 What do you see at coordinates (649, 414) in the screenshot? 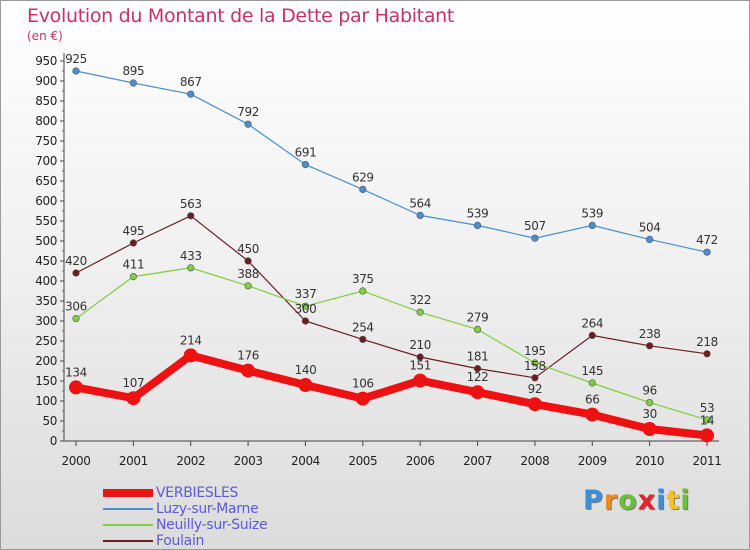
I see `data-label: 30` at bounding box center [649, 414].